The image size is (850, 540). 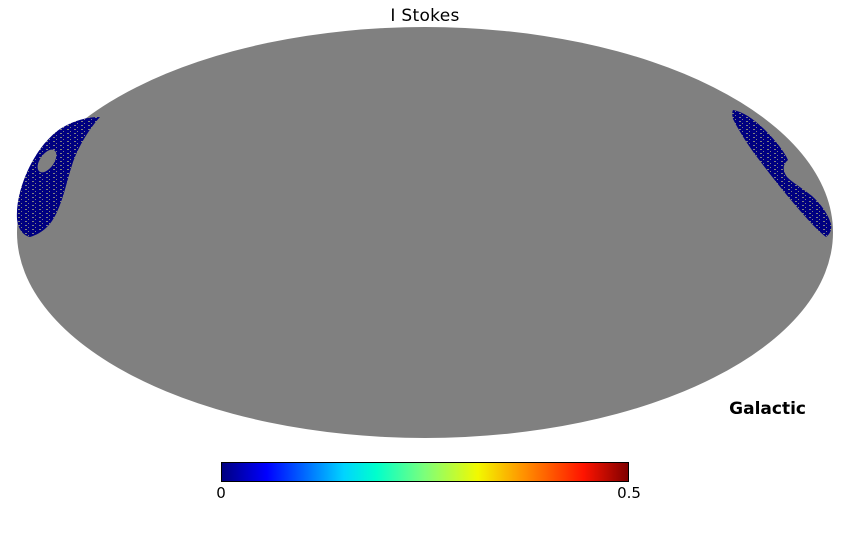 What do you see at coordinates (425, 472) in the screenshot?
I see `colorbar` at bounding box center [425, 472].